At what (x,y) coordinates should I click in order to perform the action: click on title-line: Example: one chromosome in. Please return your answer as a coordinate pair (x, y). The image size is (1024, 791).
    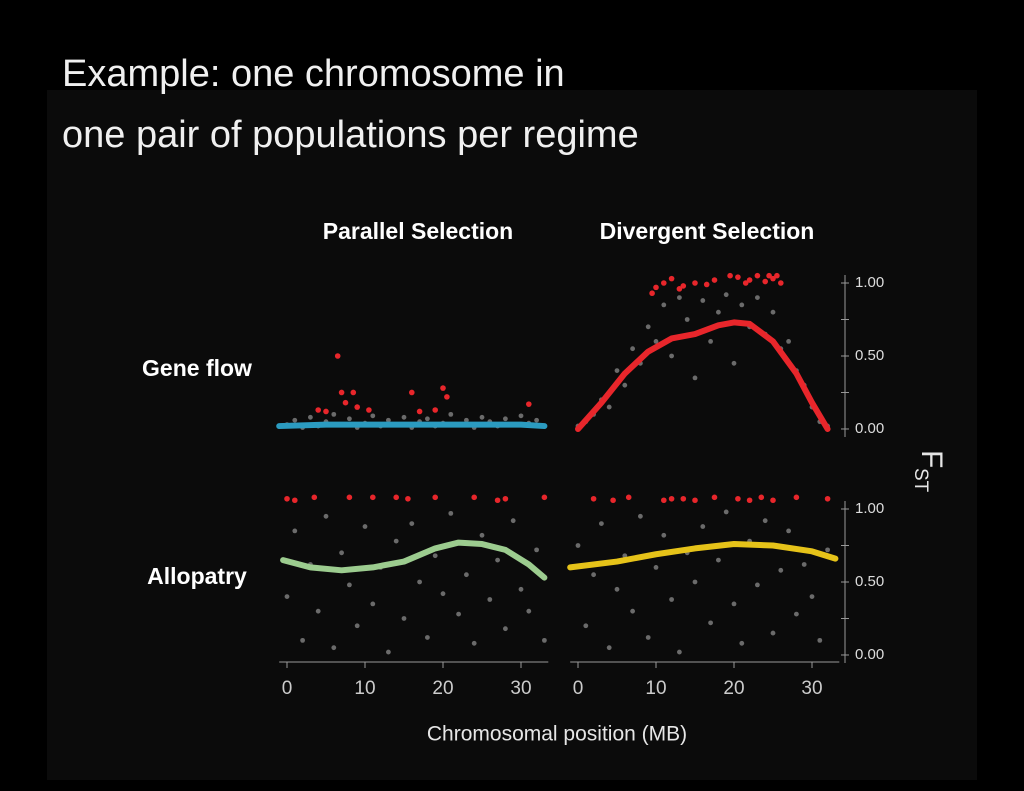
    Looking at the image, I should click on (313, 74).